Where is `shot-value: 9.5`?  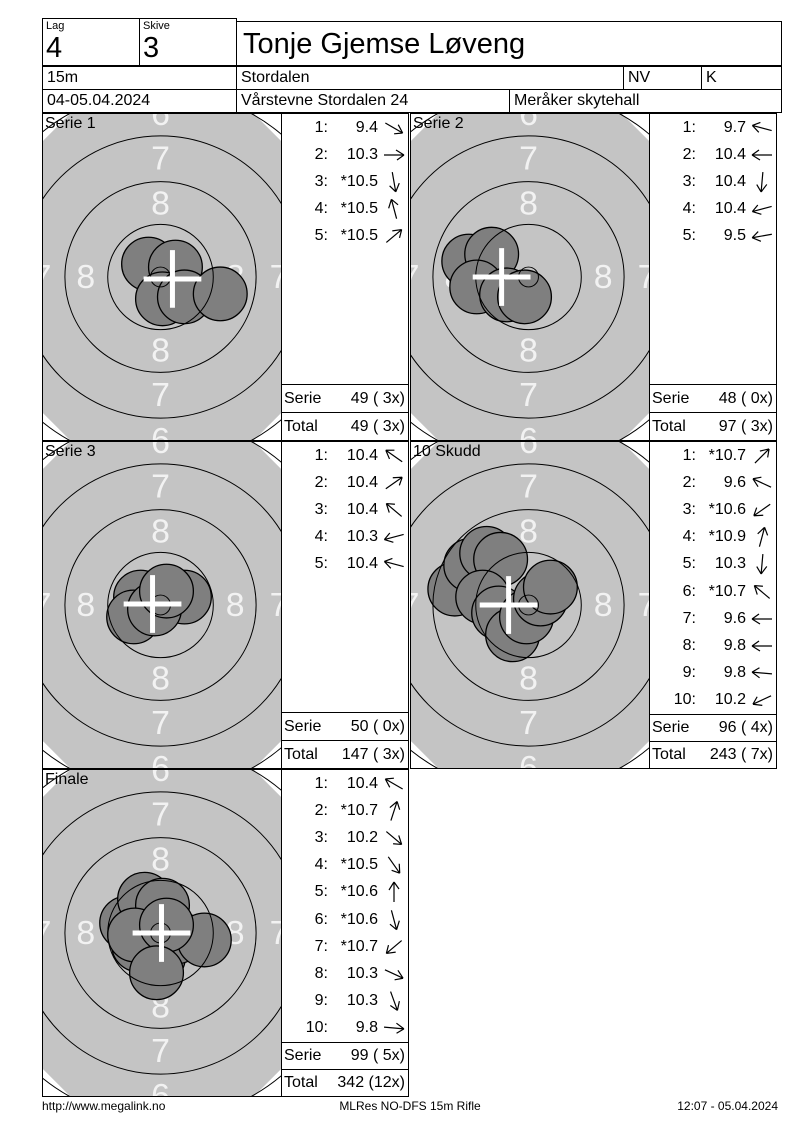 shot-value: 9.5 is located at coordinates (734, 236).